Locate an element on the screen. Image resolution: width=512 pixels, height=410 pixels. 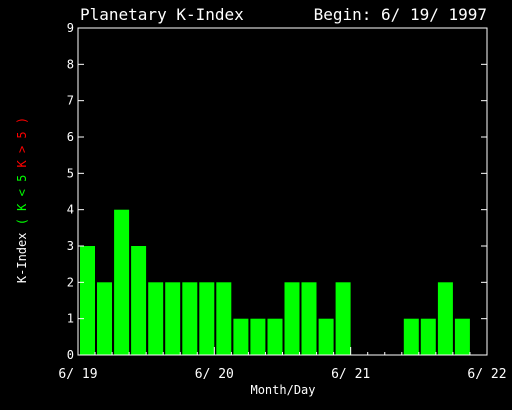
y-axis-title: K-Index ( K < 5 K > 5 ) is located at coordinates (22, 200).